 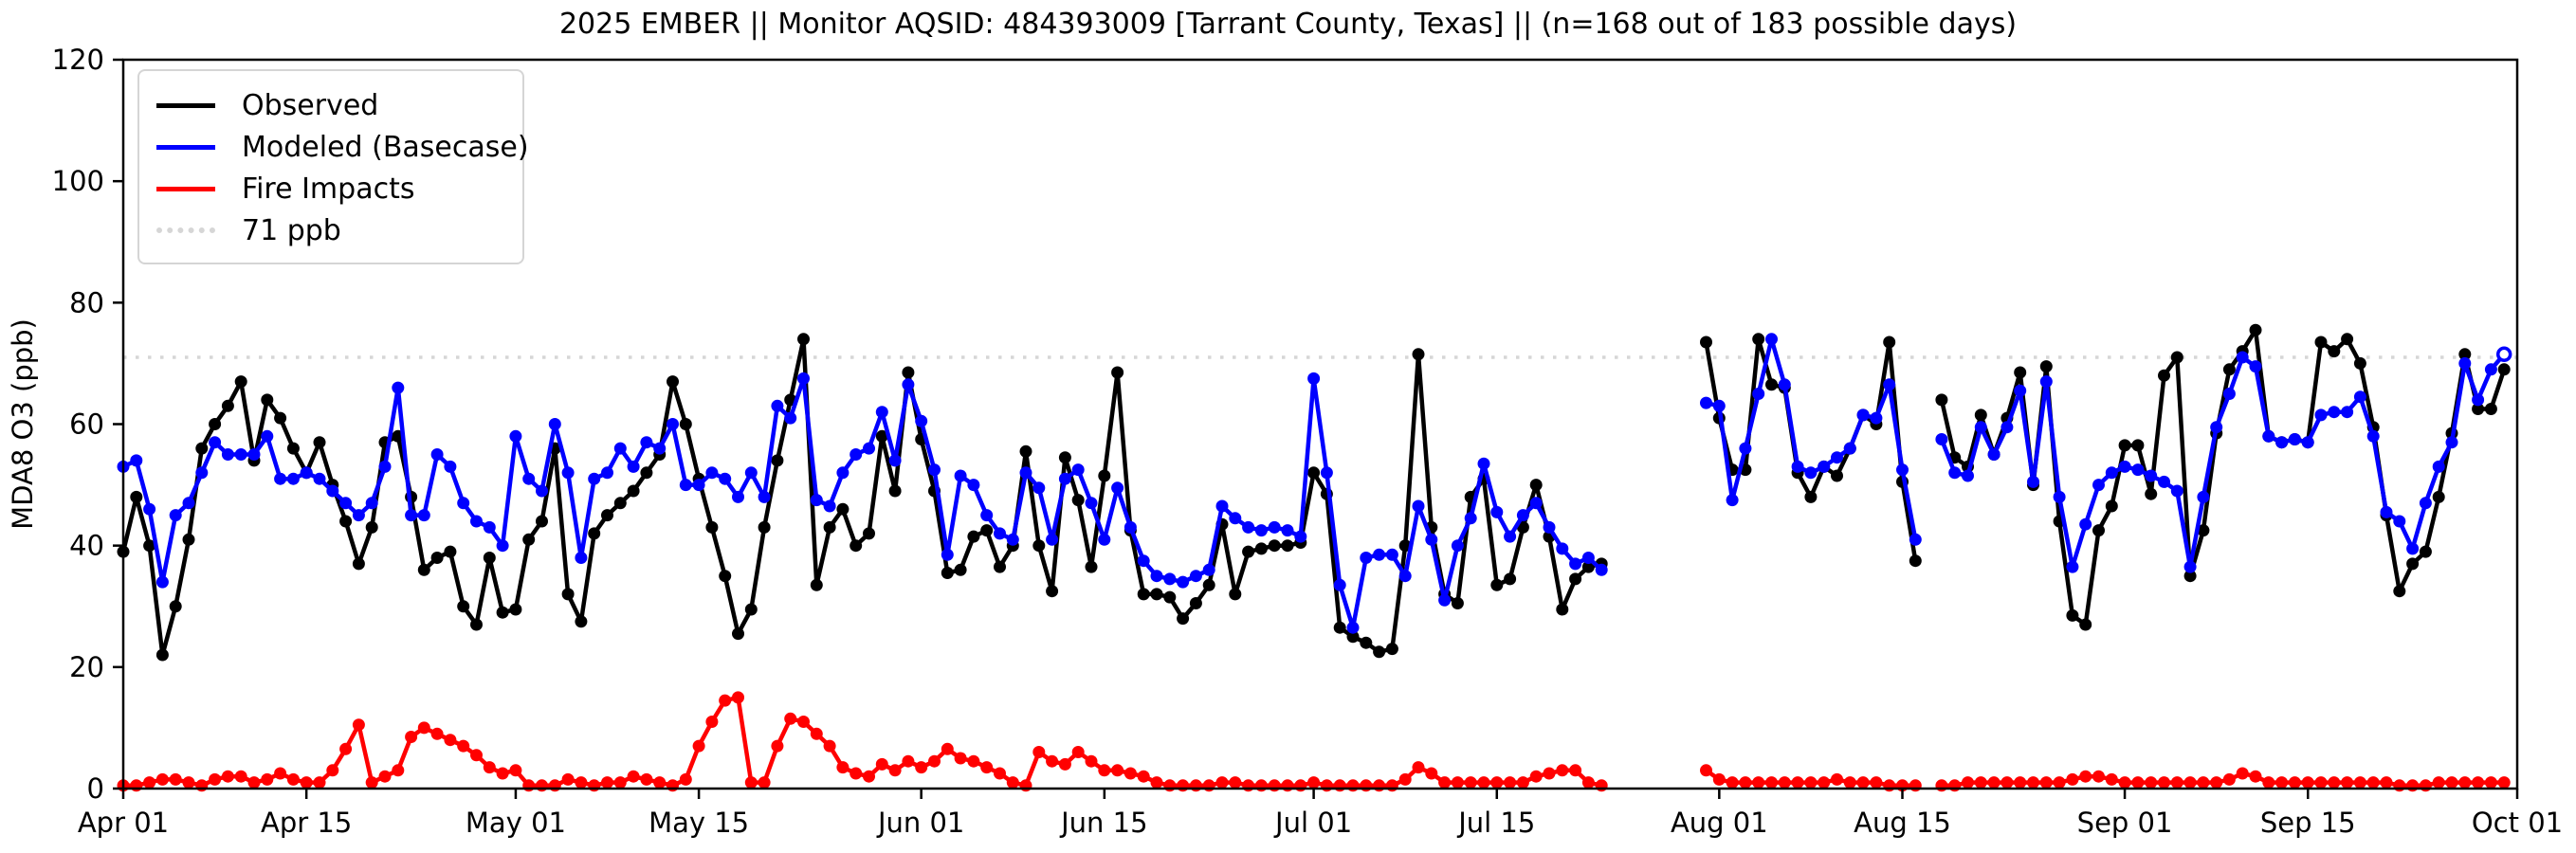 What do you see at coordinates (330, 230) in the screenshot?
I see `legend-item-71-ppb: 71 ppb` at bounding box center [330, 230].